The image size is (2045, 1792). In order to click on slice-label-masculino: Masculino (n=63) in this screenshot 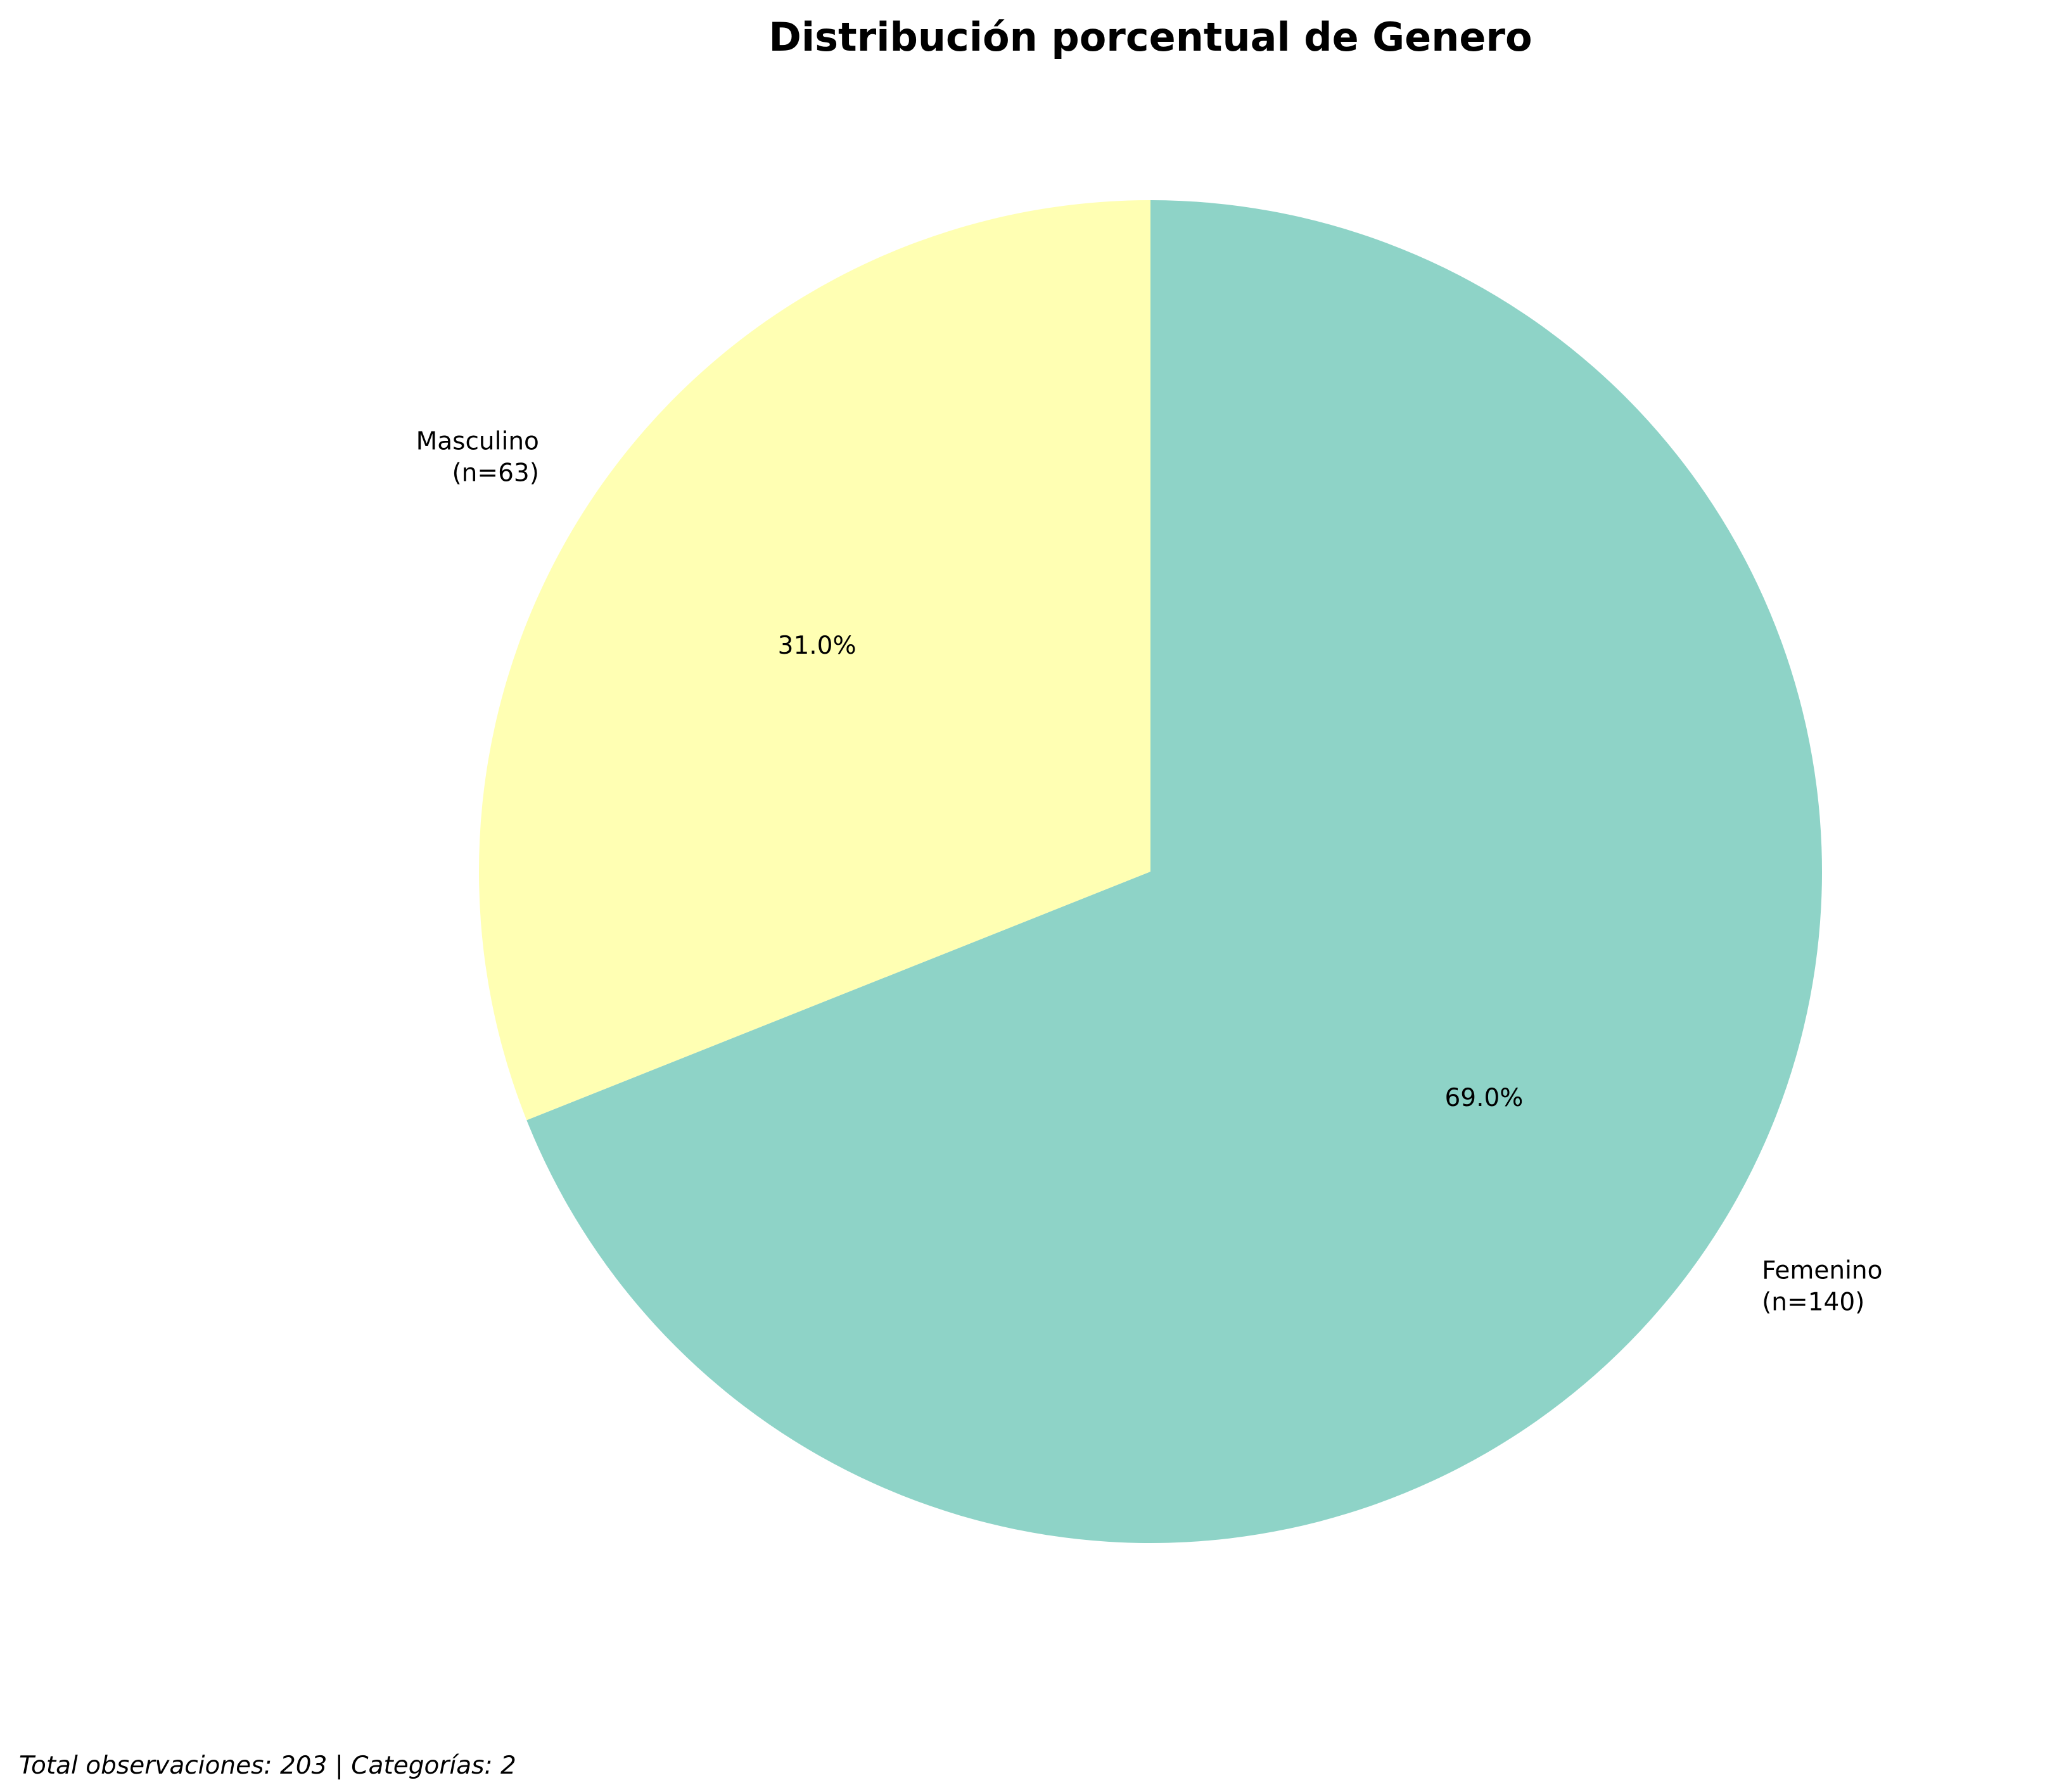, I will do `click(477, 458)`.